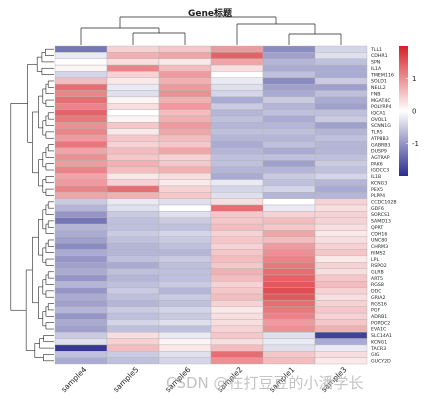 The width and height of the screenshot is (435, 404). I want to click on row-label: AGTRAP, so click(380, 158).